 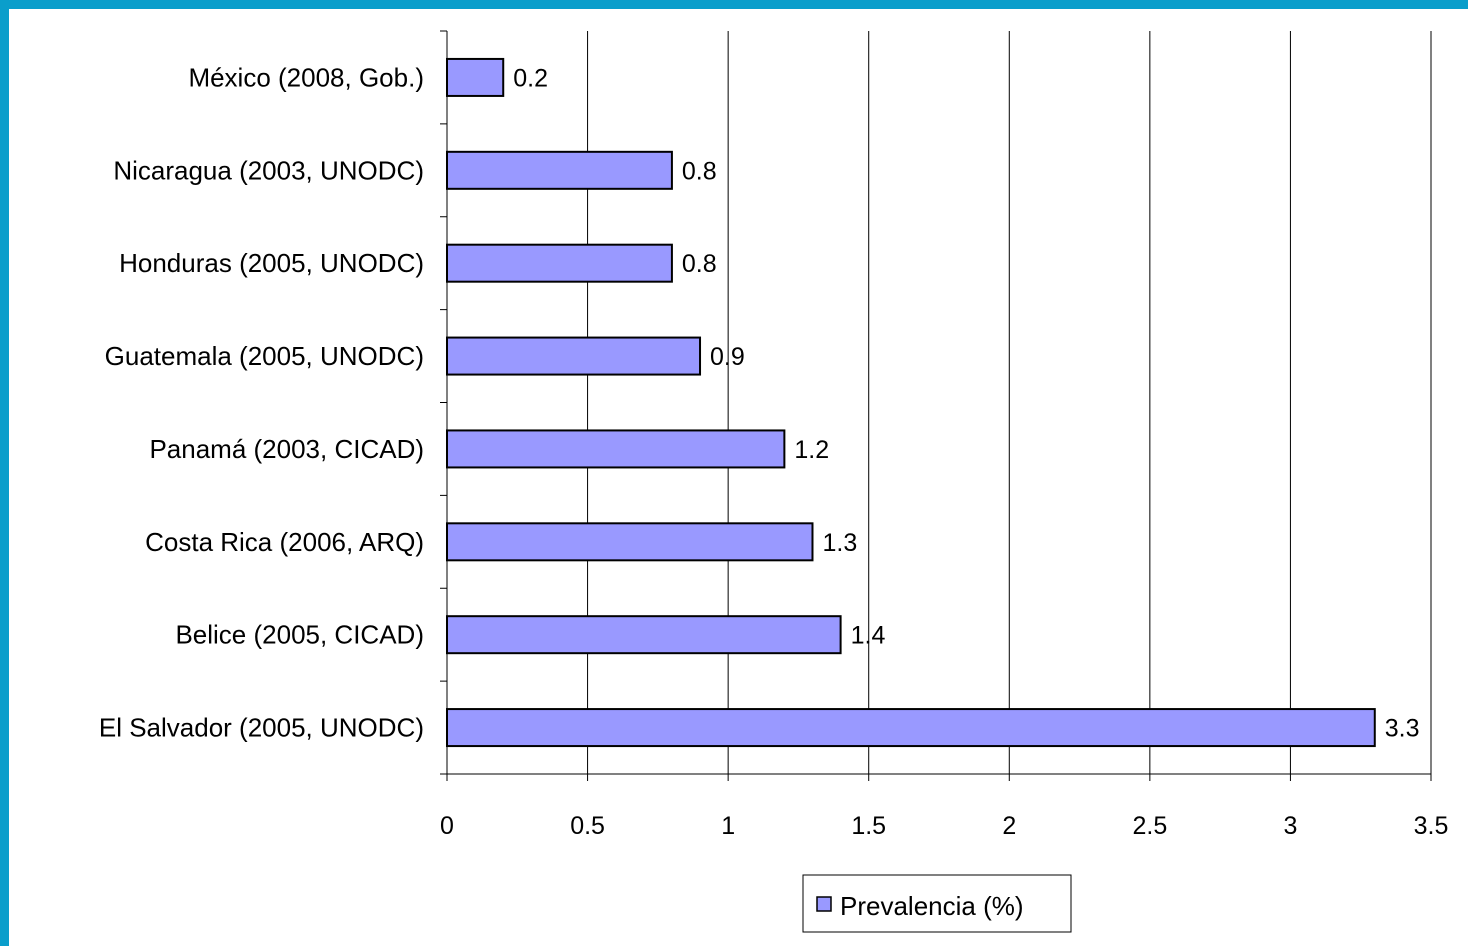 I want to click on category-label: Belice (2005, CICAD), so click(x=299, y=635).